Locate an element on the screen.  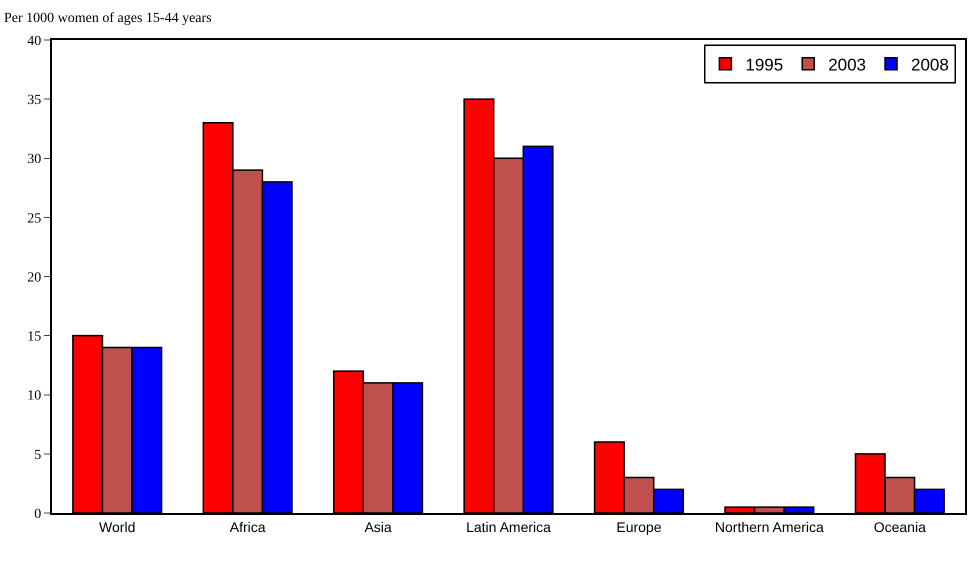
x-tick-label: Africa is located at coordinates (248, 526).